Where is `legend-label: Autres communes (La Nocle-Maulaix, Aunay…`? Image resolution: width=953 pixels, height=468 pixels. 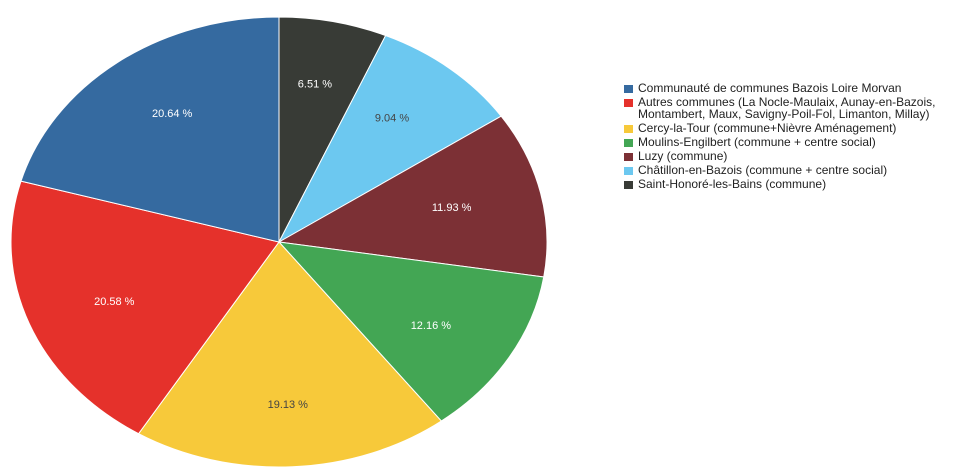
legend-label: Autres communes (La Nocle-Maulaix, Aunay… is located at coordinates (787, 108).